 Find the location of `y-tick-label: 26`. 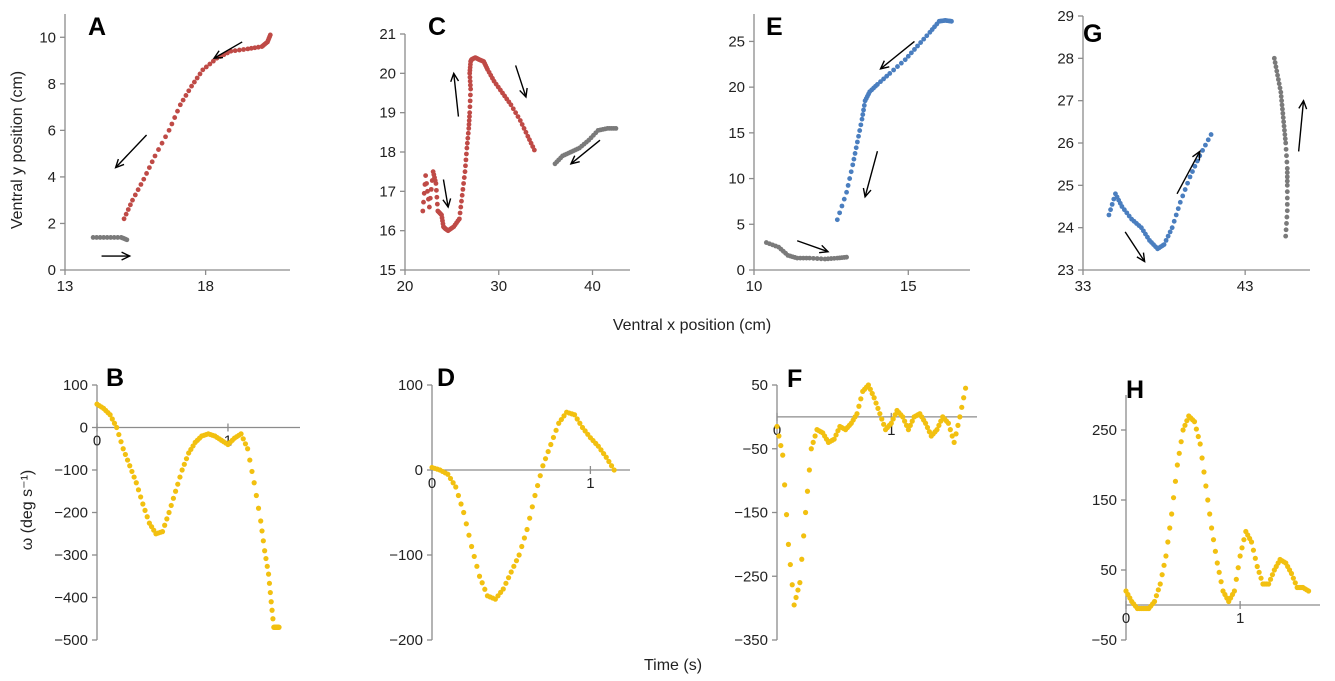

y-tick-label: 26 is located at coordinates (1065, 143).